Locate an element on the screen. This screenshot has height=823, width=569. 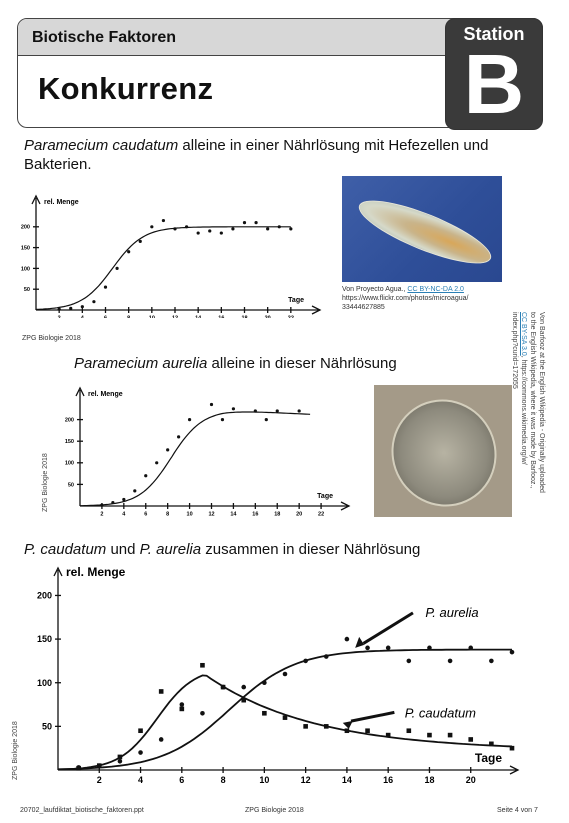
section1-credit-url: https://www.flickr.com/photos/microagua/ is located at coordinates (405, 298).